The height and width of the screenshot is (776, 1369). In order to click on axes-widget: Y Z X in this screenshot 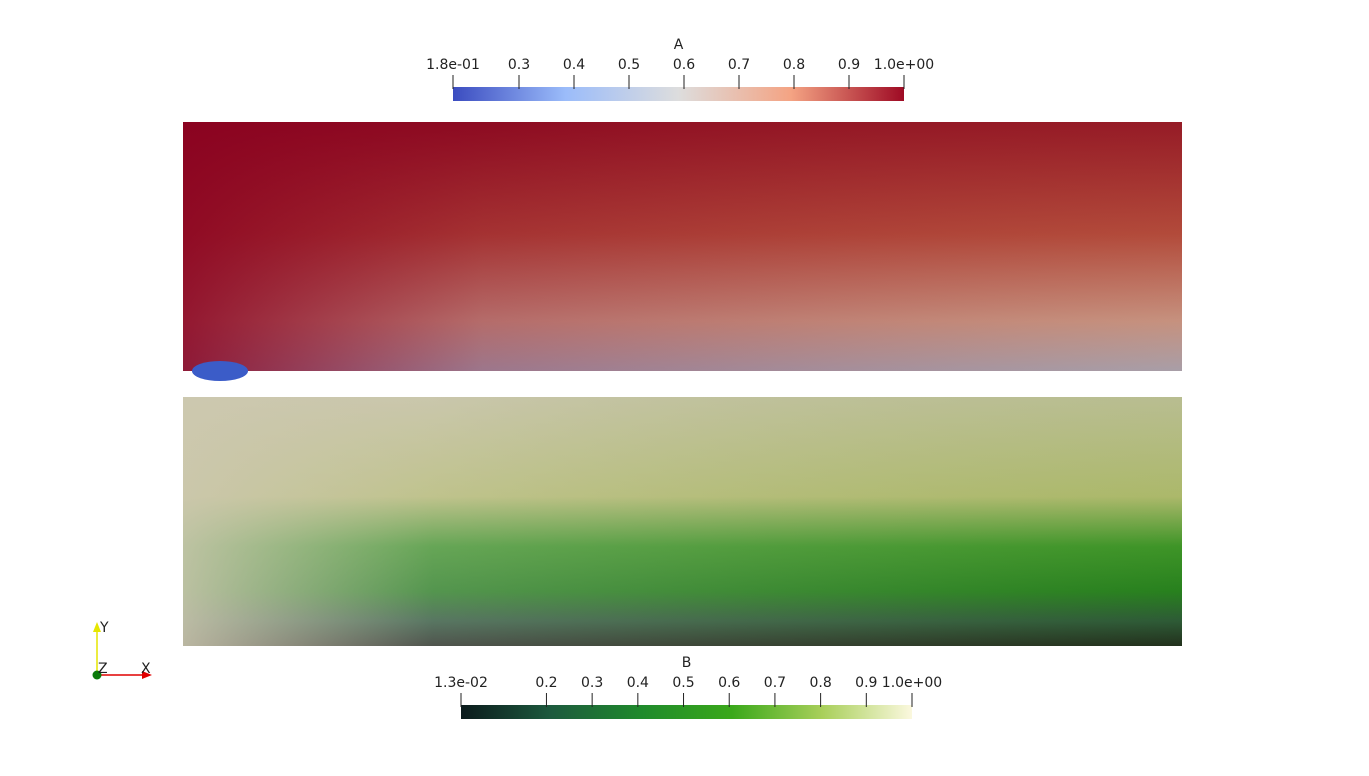, I will do `click(122, 650)`.